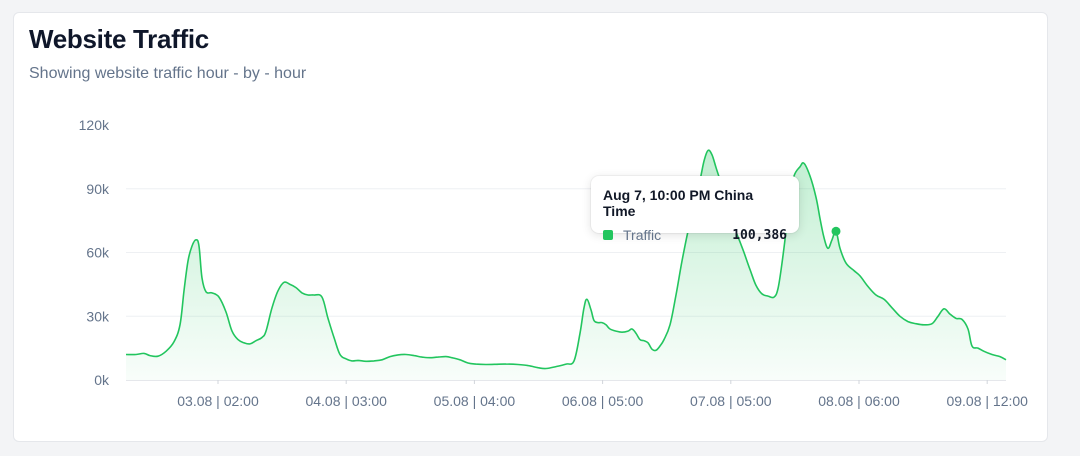  What do you see at coordinates (859, 401) in the screenshot?
I see `x-tick-label: 08.08 | 06:00` at bounding box center [859, 401].